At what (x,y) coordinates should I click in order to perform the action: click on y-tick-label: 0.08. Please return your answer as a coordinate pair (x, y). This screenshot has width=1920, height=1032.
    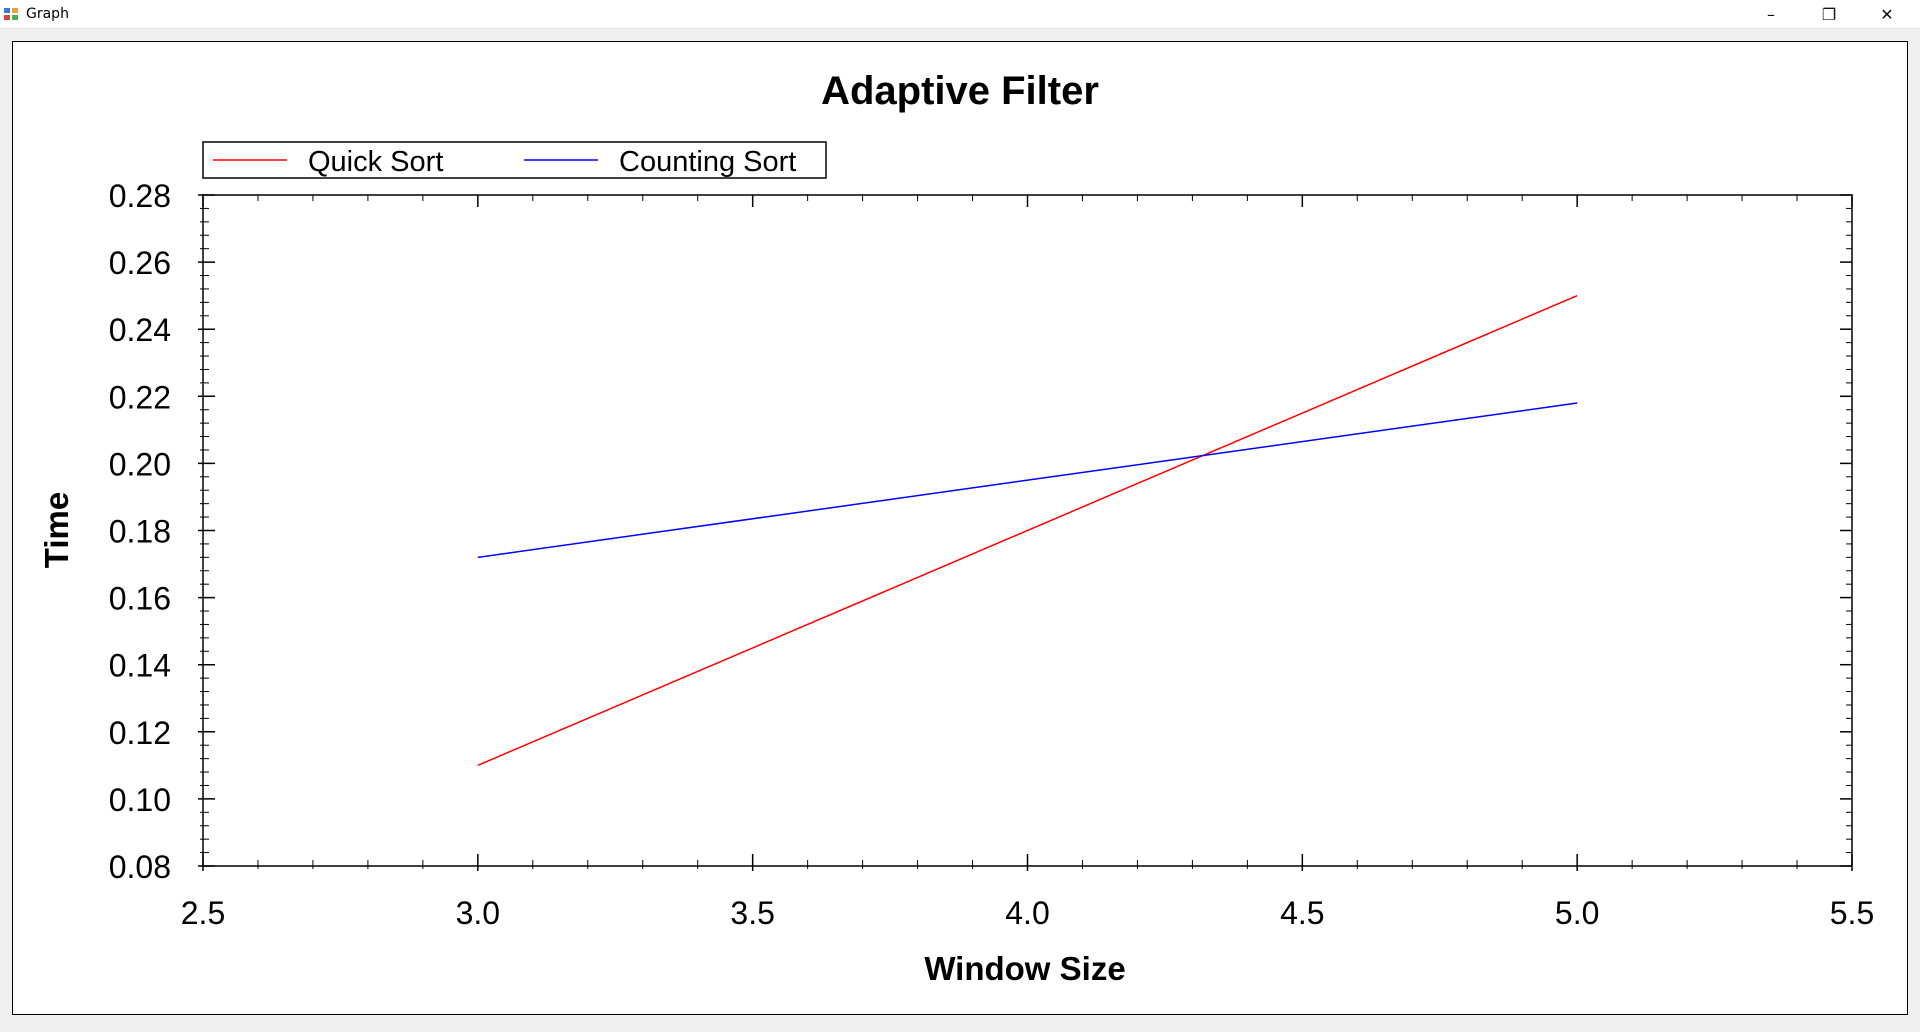
    Looking at the image, I should click on (140, 867).